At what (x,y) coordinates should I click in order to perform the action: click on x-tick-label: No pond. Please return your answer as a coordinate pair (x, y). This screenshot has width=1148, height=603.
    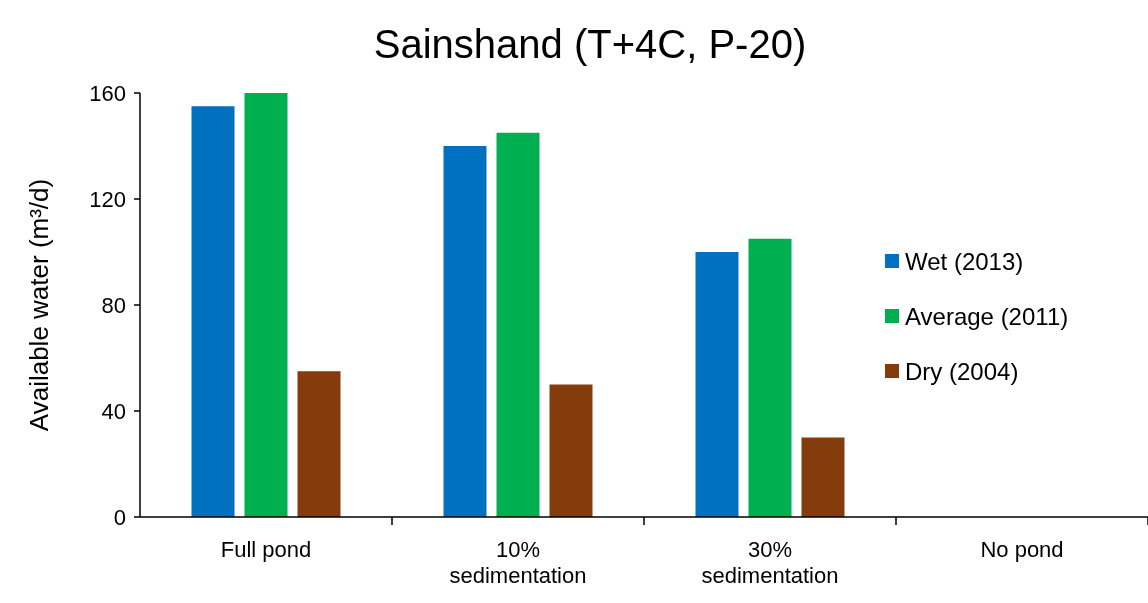
    Looking at the image, I should click on (1022, 549).